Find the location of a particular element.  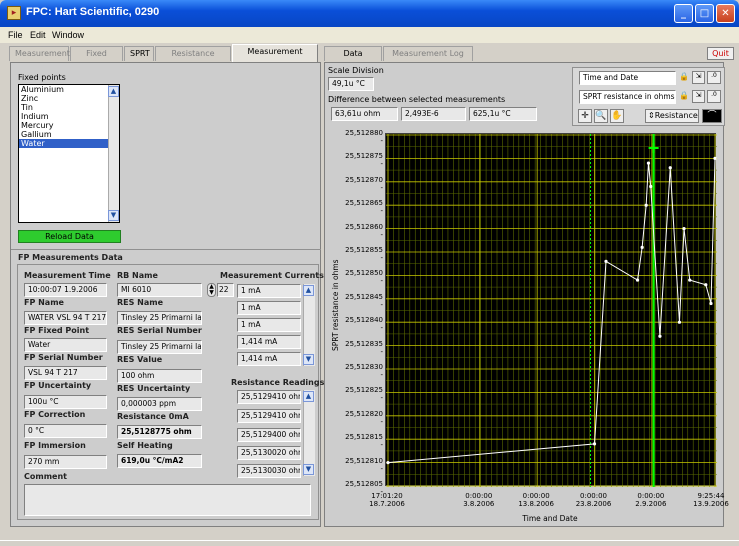

rb-name-field: MI 6010 is located at coordinates (159, 290).